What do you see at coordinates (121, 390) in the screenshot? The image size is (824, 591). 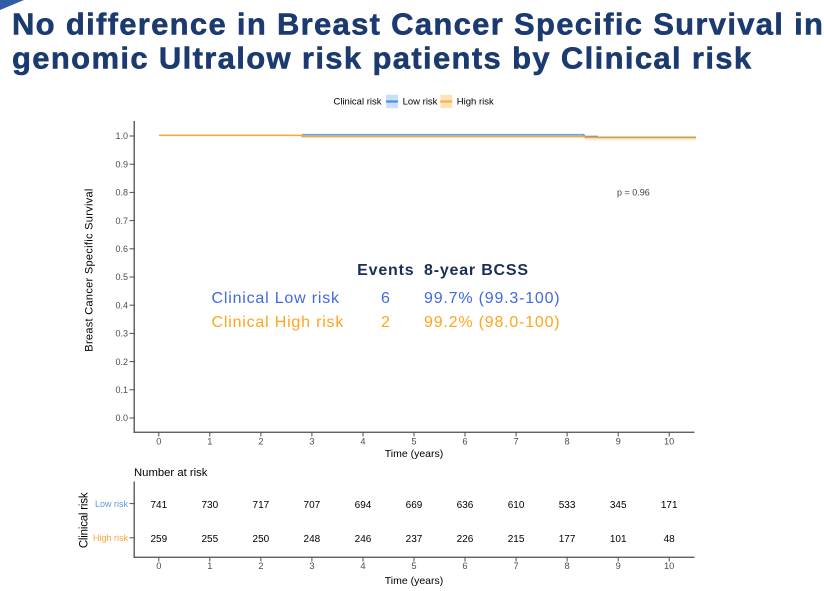 I see `svg-text: 0.1` at bounding box center [121, 390].